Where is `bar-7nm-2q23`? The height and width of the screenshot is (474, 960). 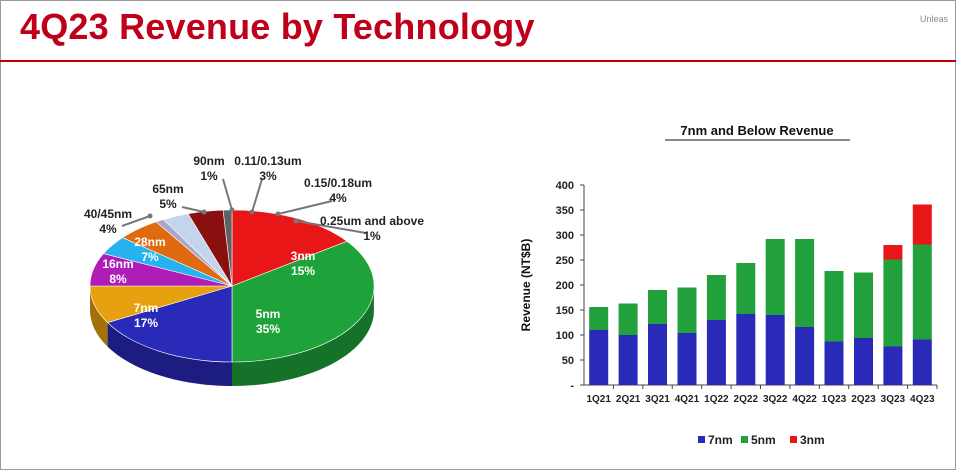
bar-7nm-2q23 is located at coordinates (863, 361).